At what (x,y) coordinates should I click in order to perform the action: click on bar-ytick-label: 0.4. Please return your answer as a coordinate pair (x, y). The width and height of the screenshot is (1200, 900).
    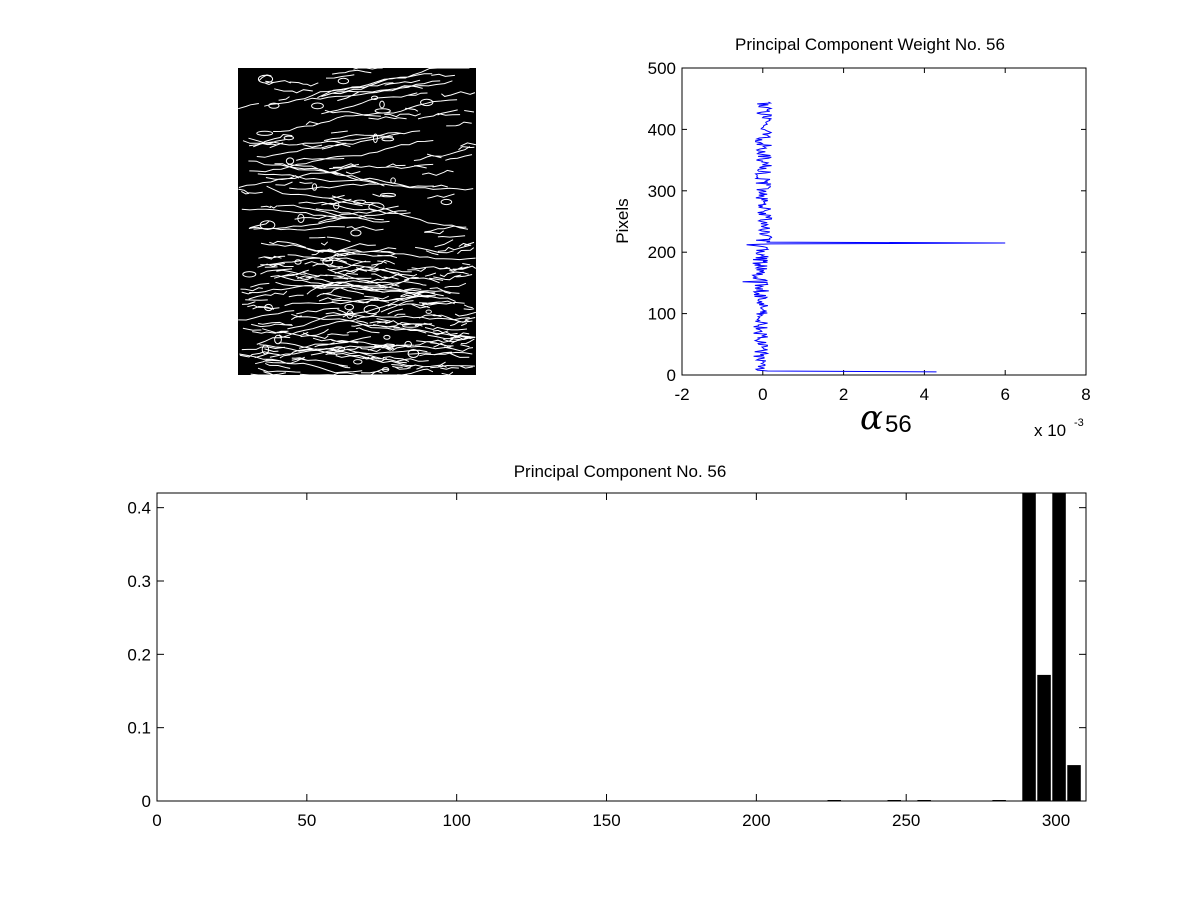
    Looking at the image, I should click on (139, 508).